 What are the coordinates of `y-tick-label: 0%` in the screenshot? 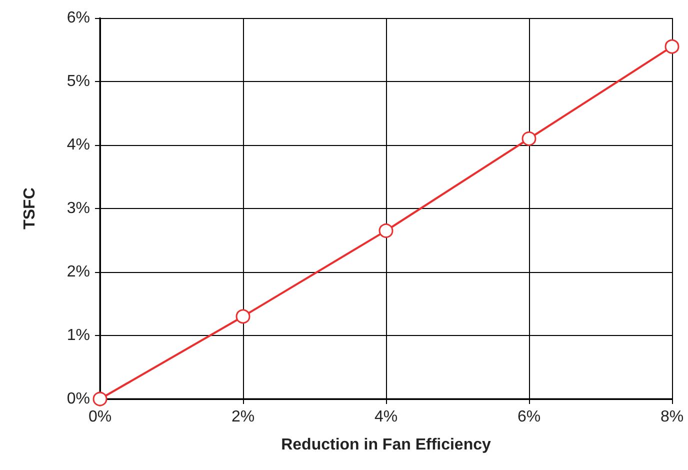 It's located at (78, 399).